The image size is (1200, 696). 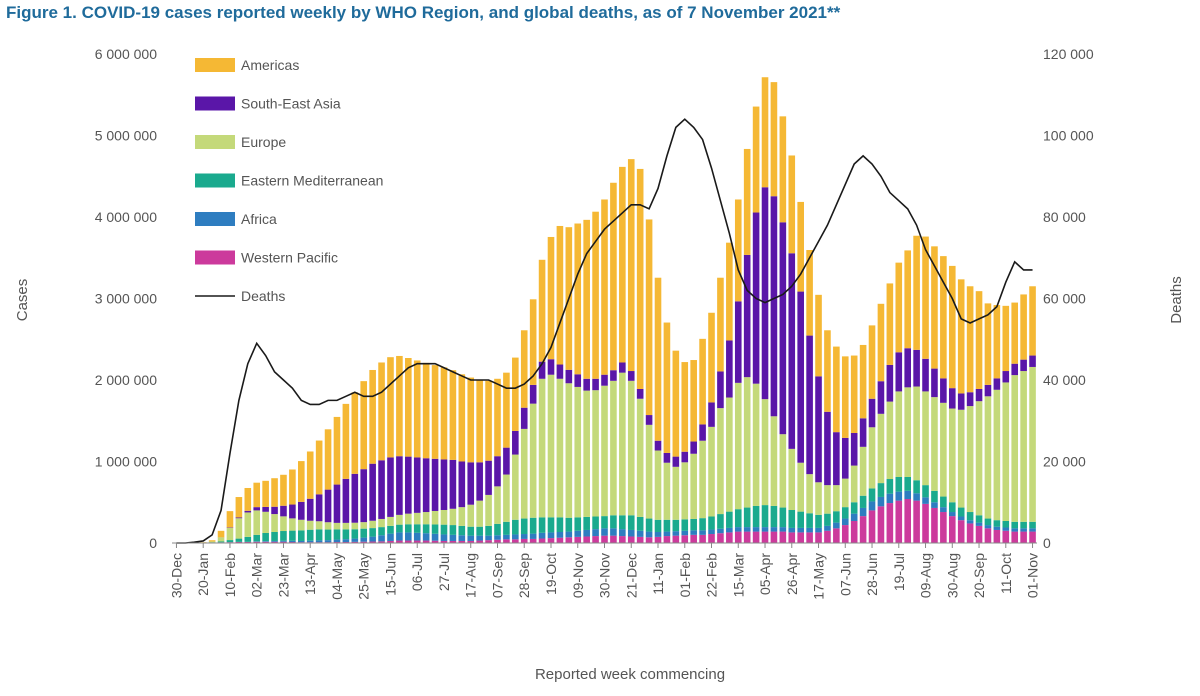 I want to click on legend-label-deaths: Deaths, so click(x=263, y=296).